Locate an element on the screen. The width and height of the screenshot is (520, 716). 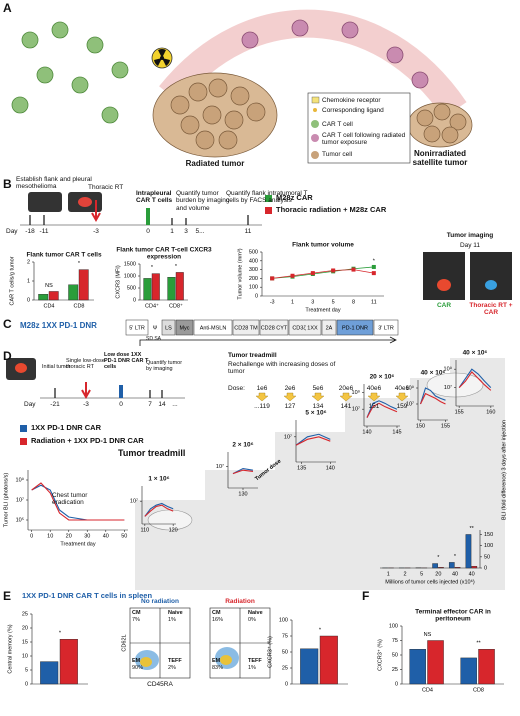
day-label: -18 is located at coordinates (30, 231).